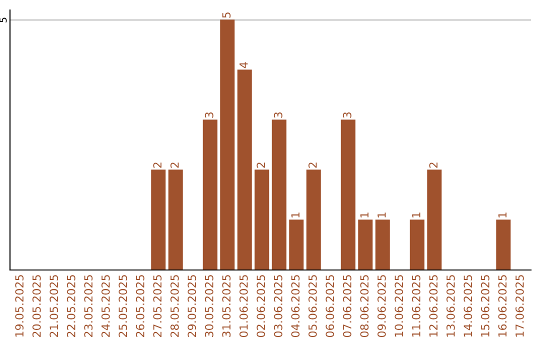  I want to click on x-tick-label: 01.06.2025, so click(243, 306).